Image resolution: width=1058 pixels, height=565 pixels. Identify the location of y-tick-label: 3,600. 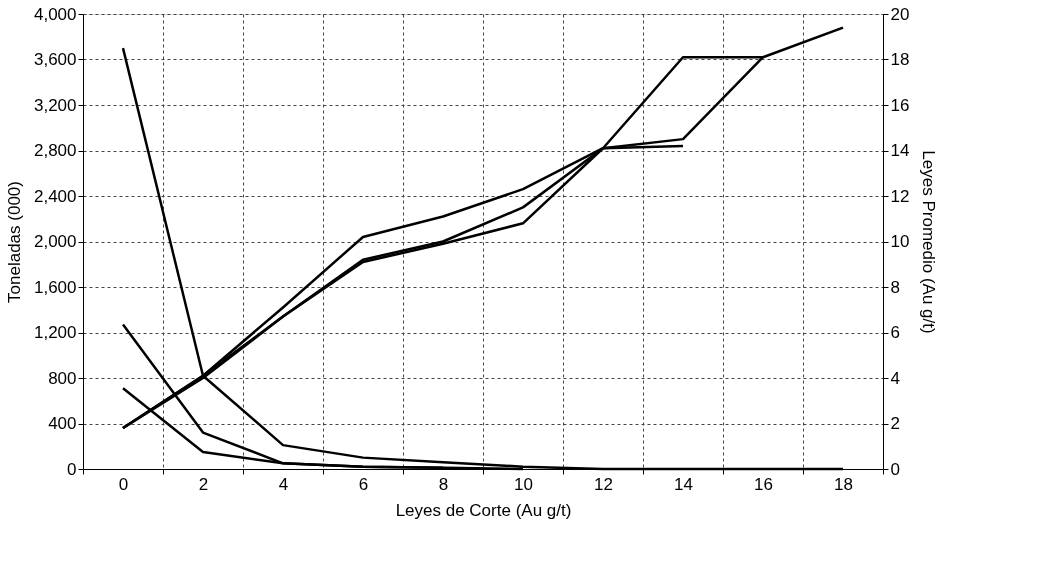
(55, 59).